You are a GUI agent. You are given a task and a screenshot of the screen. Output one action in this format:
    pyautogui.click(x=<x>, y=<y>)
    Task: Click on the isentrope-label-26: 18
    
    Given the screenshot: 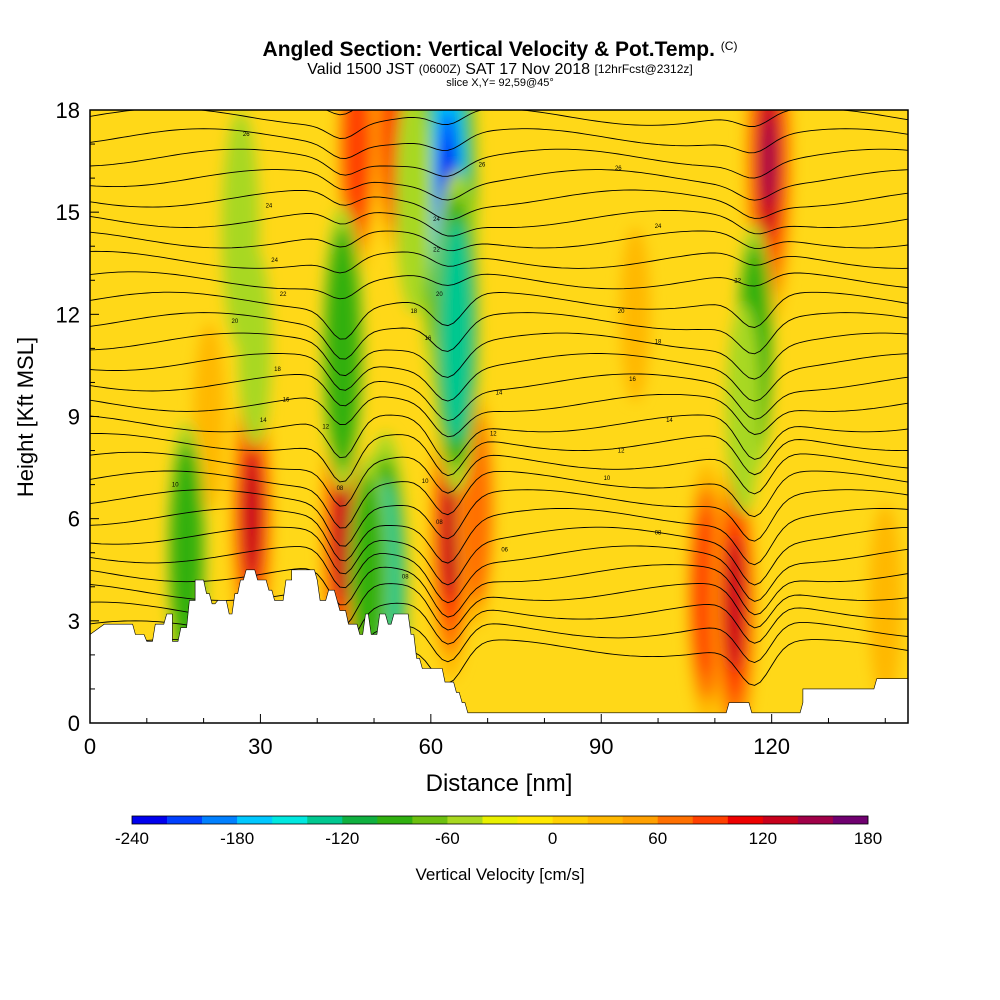 What is the action you would take?
    pyautogui.click(x=658, y=343)
    